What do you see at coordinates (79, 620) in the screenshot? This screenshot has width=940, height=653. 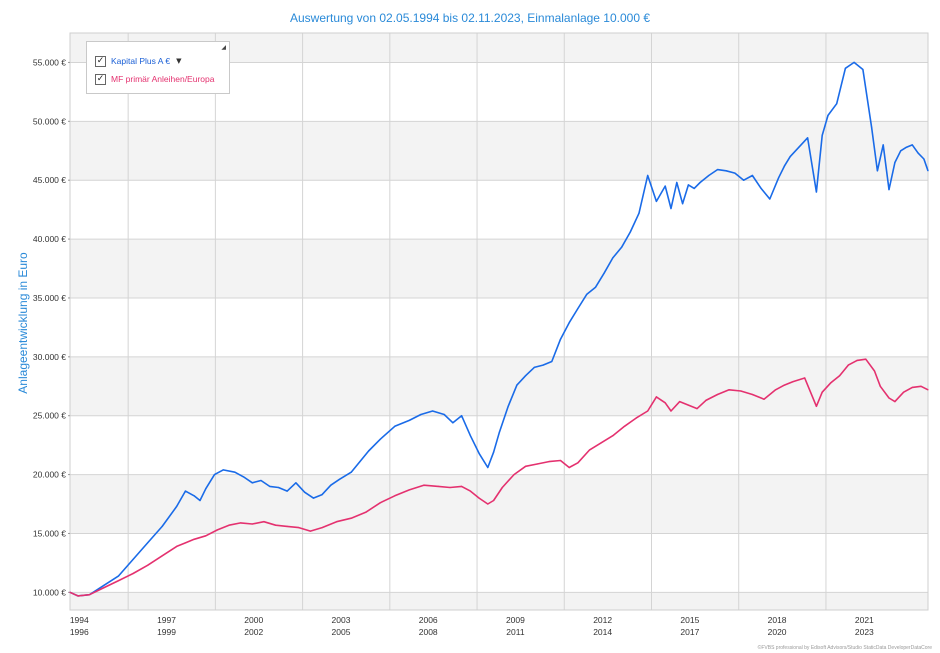 I see `x-tick-label: 1994` at bounding box center [79, 620].